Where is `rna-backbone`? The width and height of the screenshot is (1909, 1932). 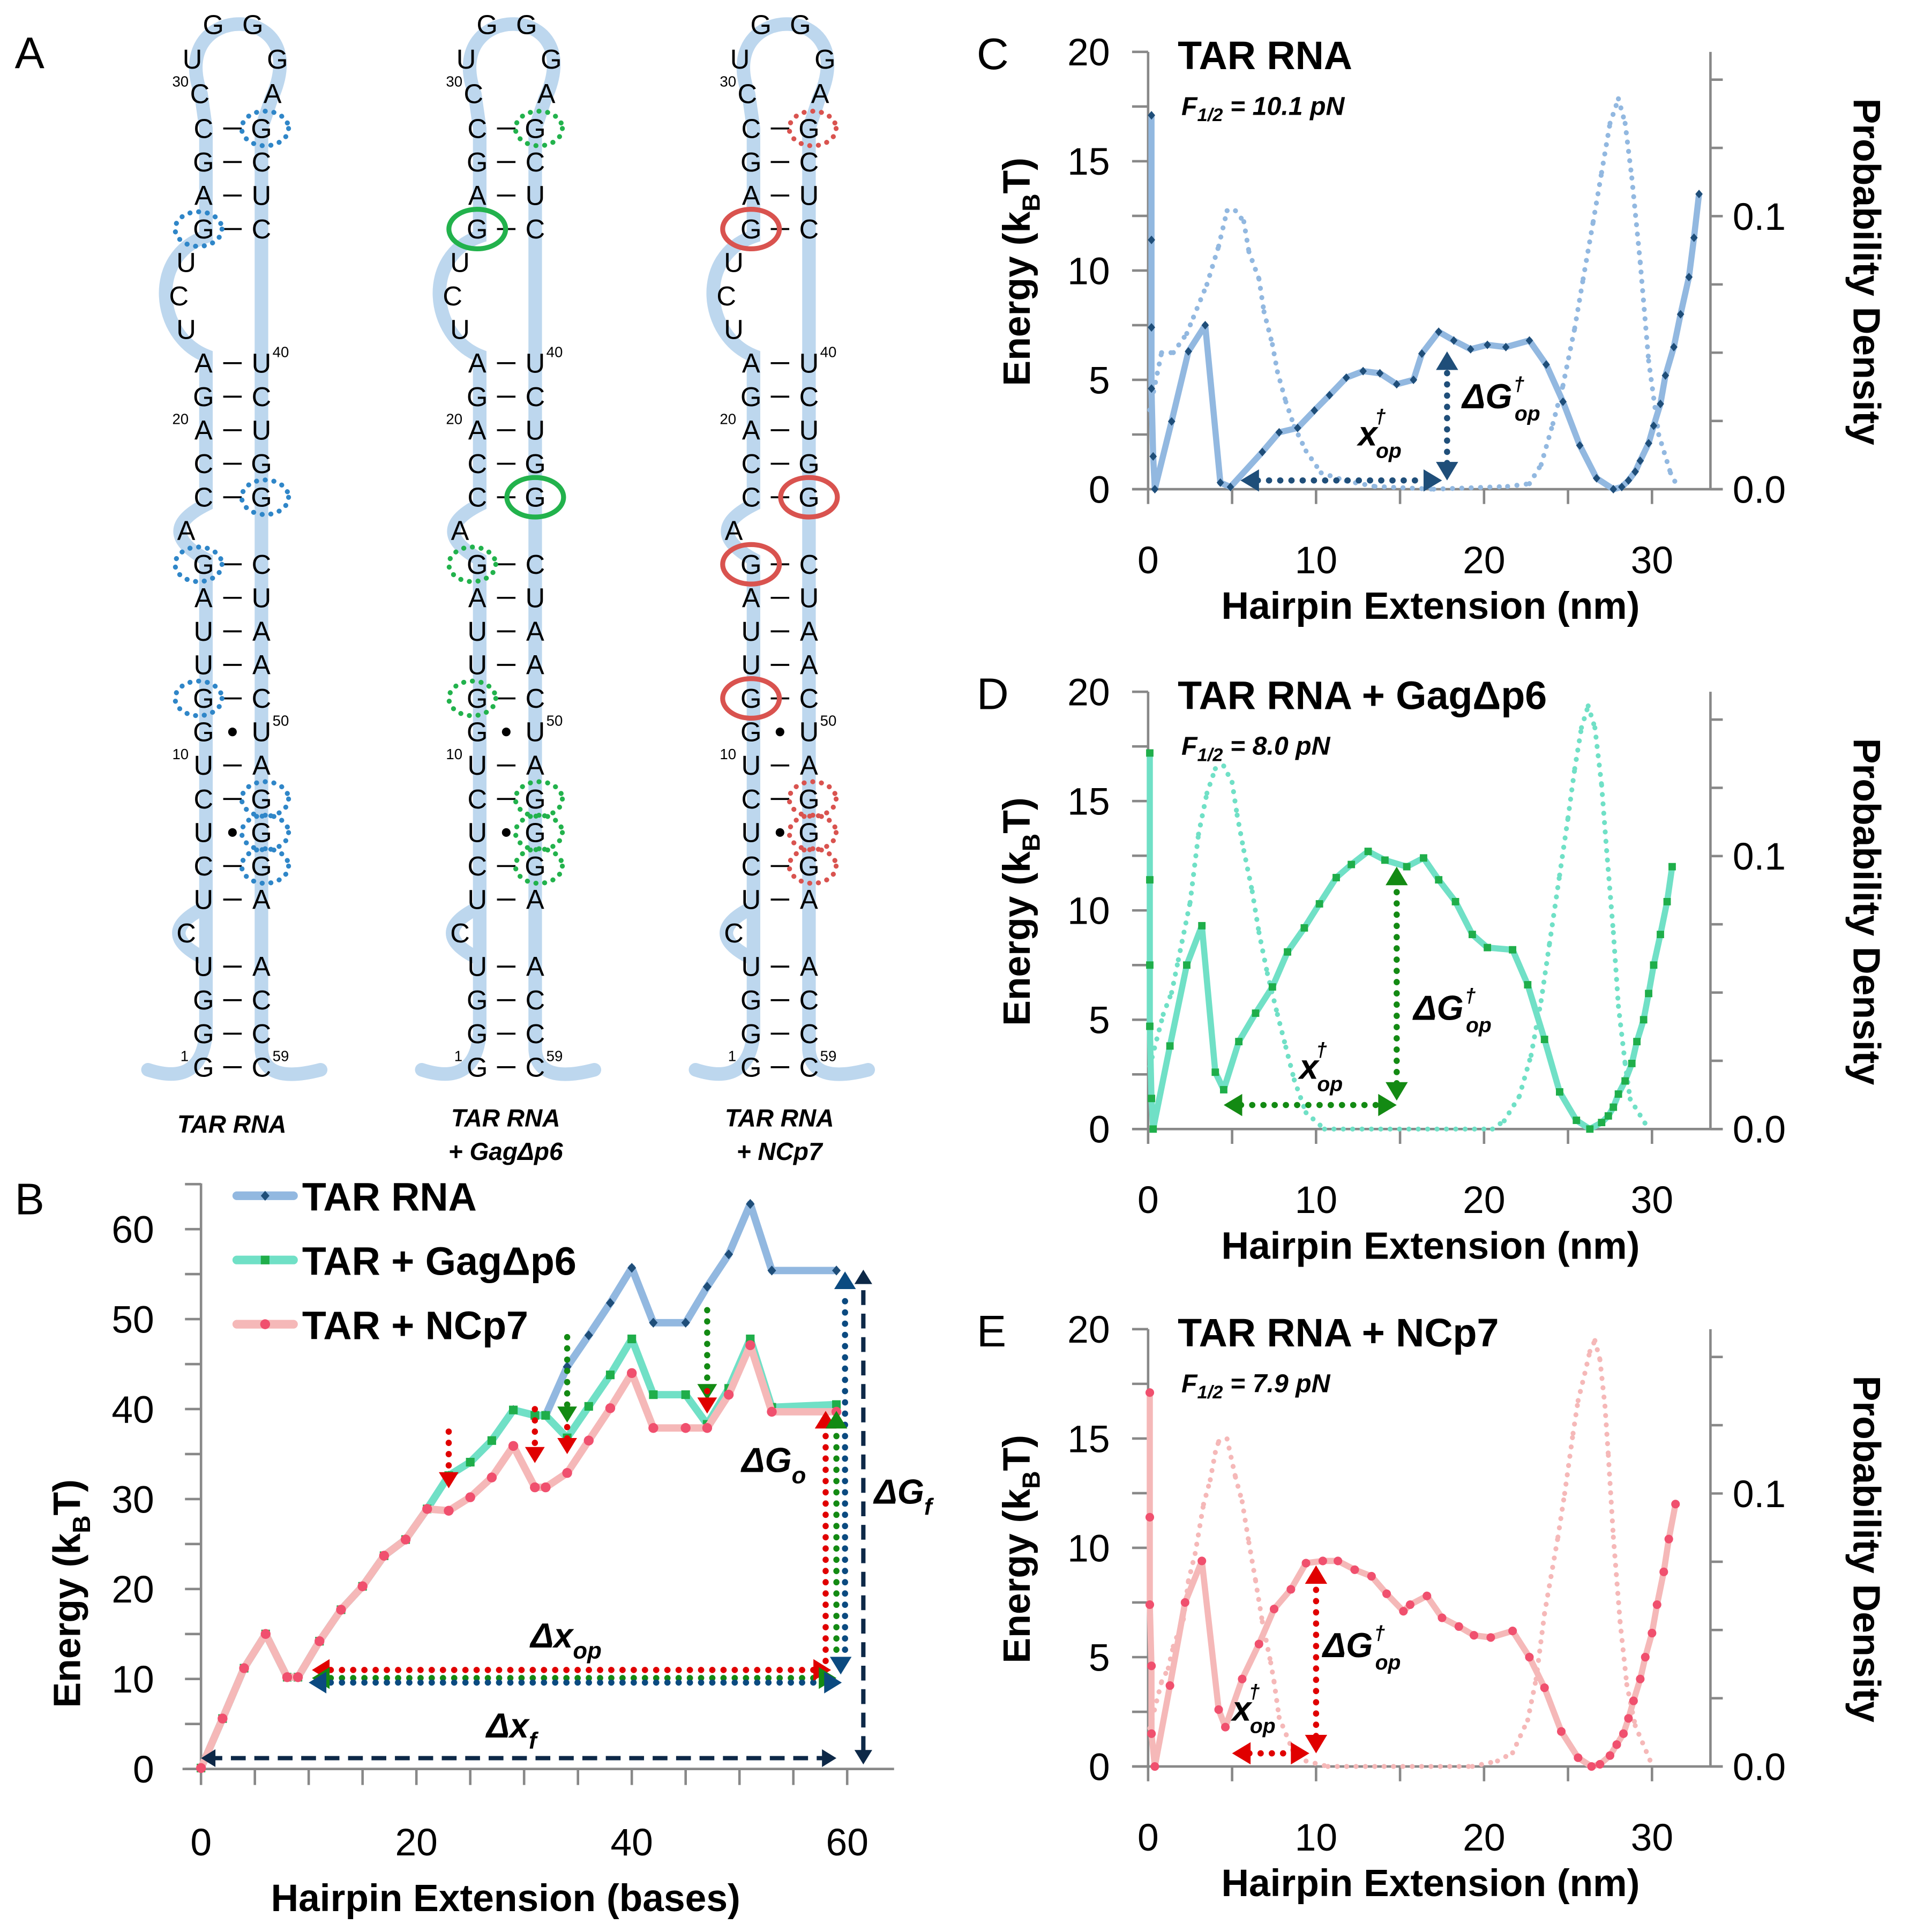 rna-backbone is located at coordinates (782, 549).